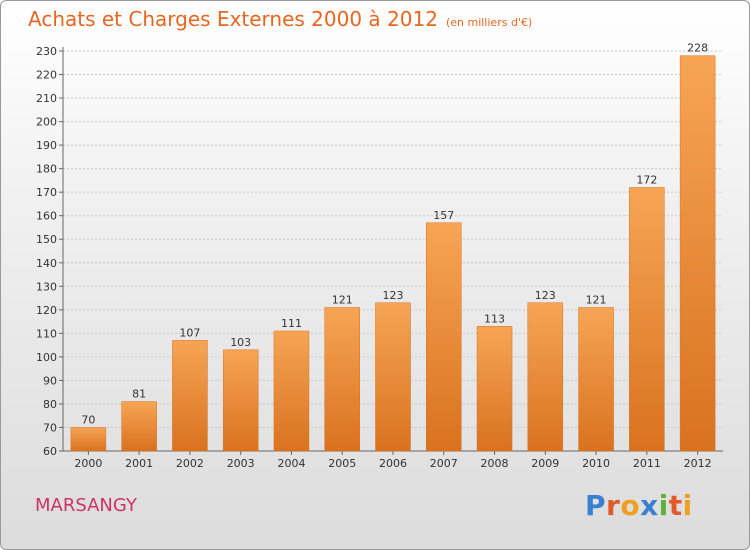 This screenshot has width=750, height=550. What do you see at coordinates (189, 332) in the screenshot?
I see `data-label-2002: 107` at bounding box center [189, 332].